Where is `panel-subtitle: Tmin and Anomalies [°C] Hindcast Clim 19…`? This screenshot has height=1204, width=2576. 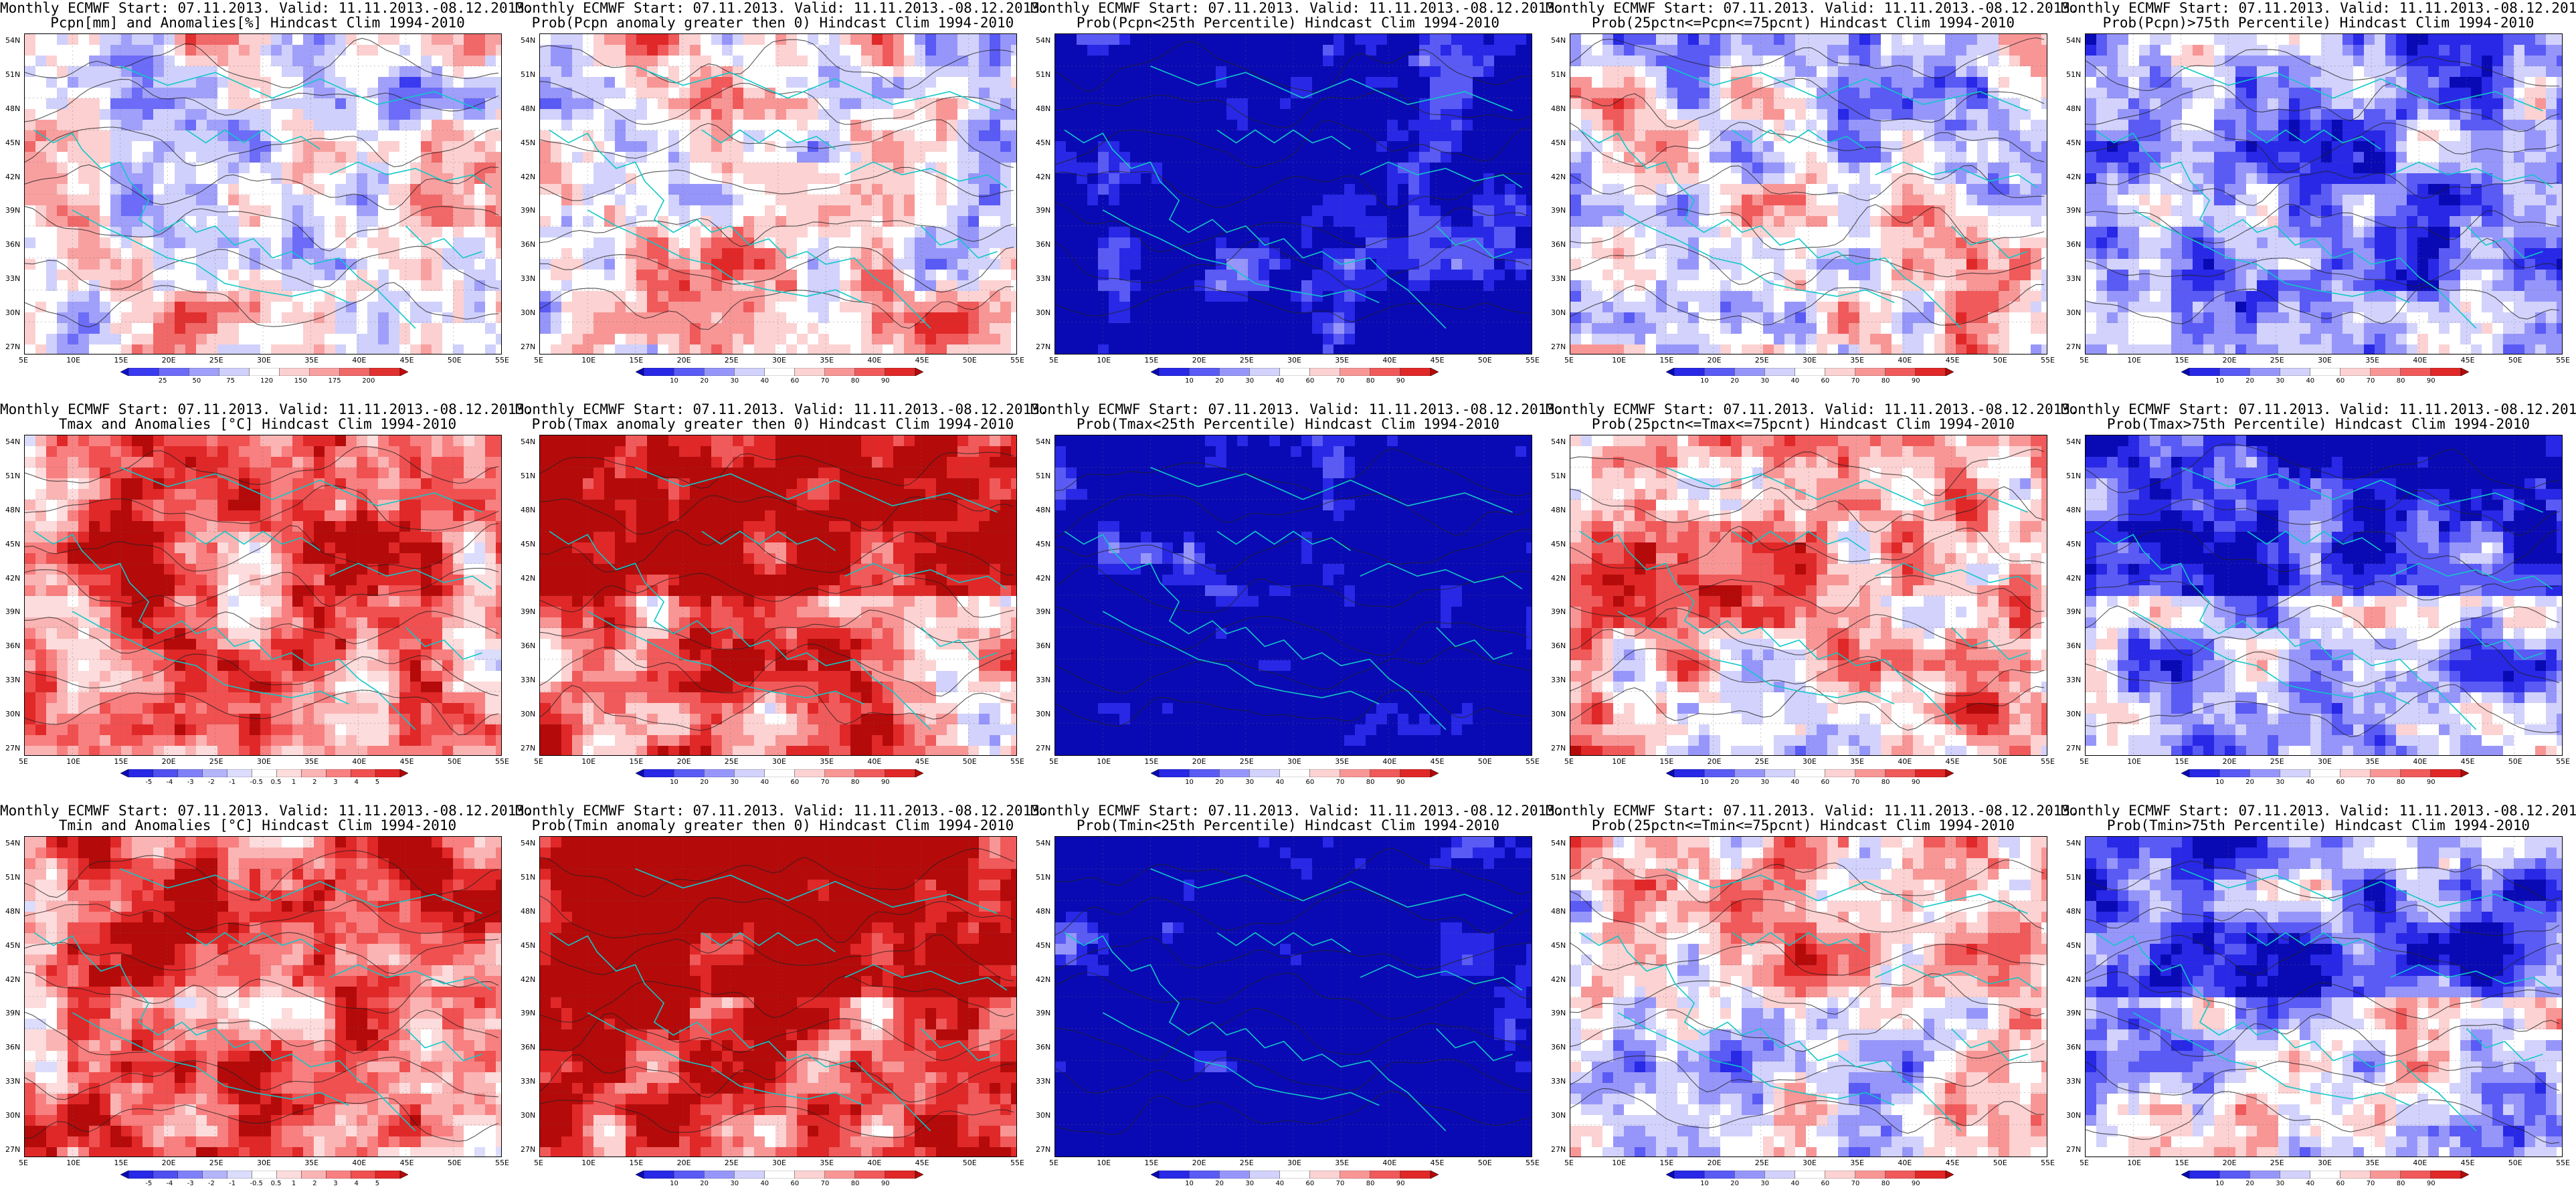
panel-subtitle: Tmin and Anomalies [°C] Hindcast Clim 19… is located at coordinates (257, 825).